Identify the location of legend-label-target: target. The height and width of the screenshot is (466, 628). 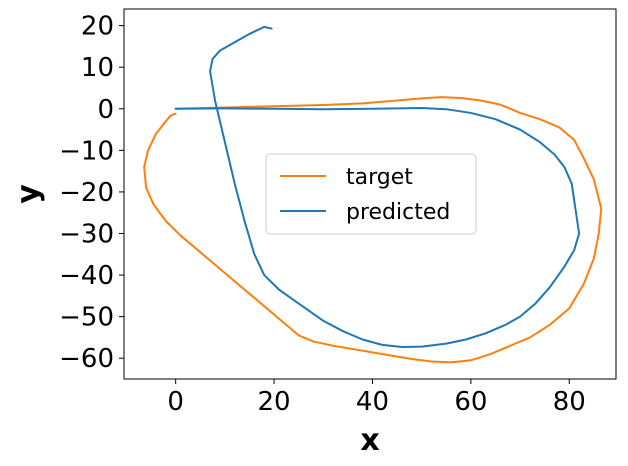
(379, 177).